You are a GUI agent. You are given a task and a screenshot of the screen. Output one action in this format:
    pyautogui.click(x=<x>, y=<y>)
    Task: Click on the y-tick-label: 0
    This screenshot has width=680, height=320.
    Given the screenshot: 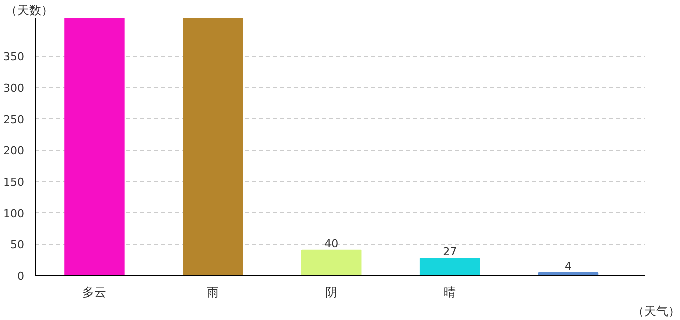 What is the action you would take?
    pyautogui.click(x=21, y=276)
    